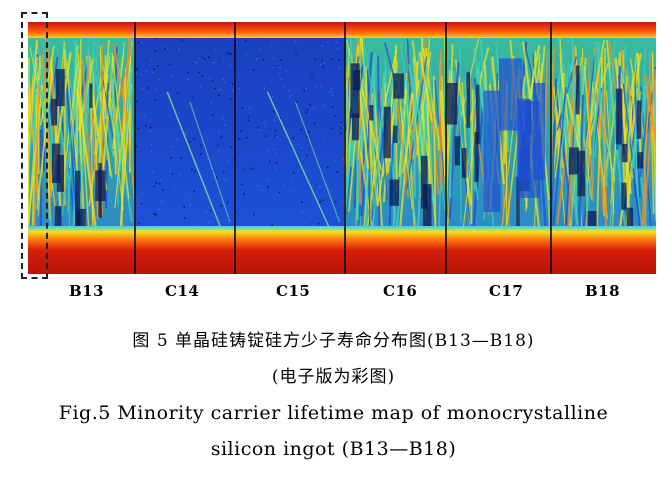 The width and height of the screenshot is (667, 479). Describe the element at coordinates (506, 291) in the screenshot. I see `segment-label-c17: C17` at that location.